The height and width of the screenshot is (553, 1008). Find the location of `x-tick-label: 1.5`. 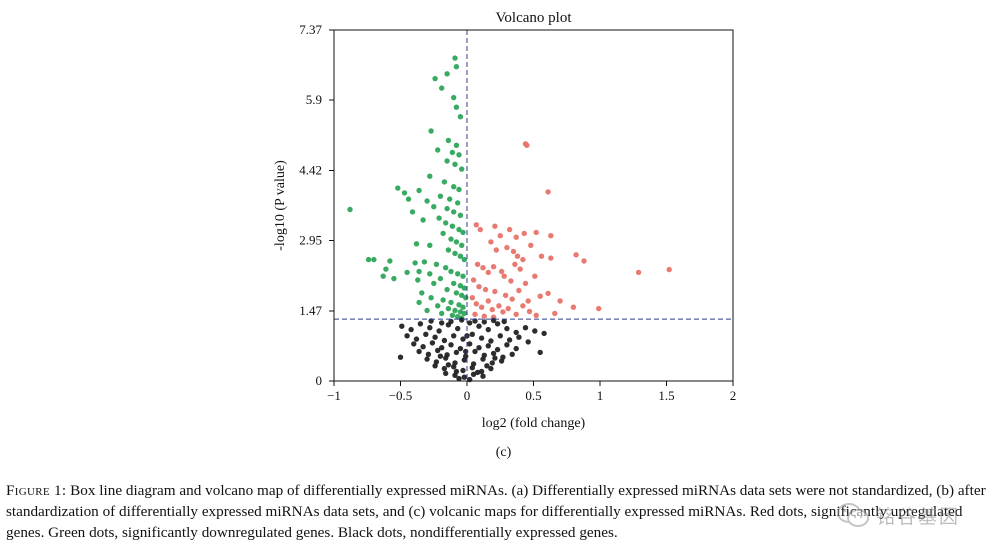

x-tick-label: 1.5 is located at coordinates (666, 395).